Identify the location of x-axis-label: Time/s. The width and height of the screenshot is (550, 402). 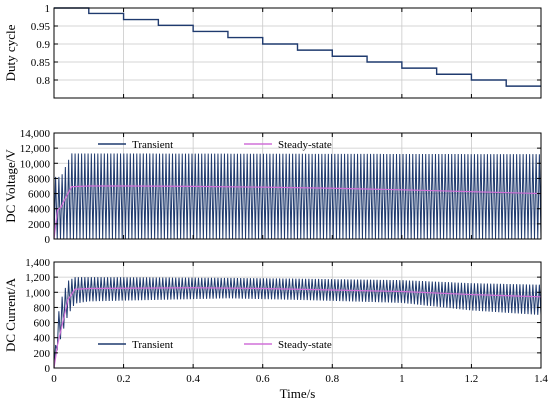
(298, 393).